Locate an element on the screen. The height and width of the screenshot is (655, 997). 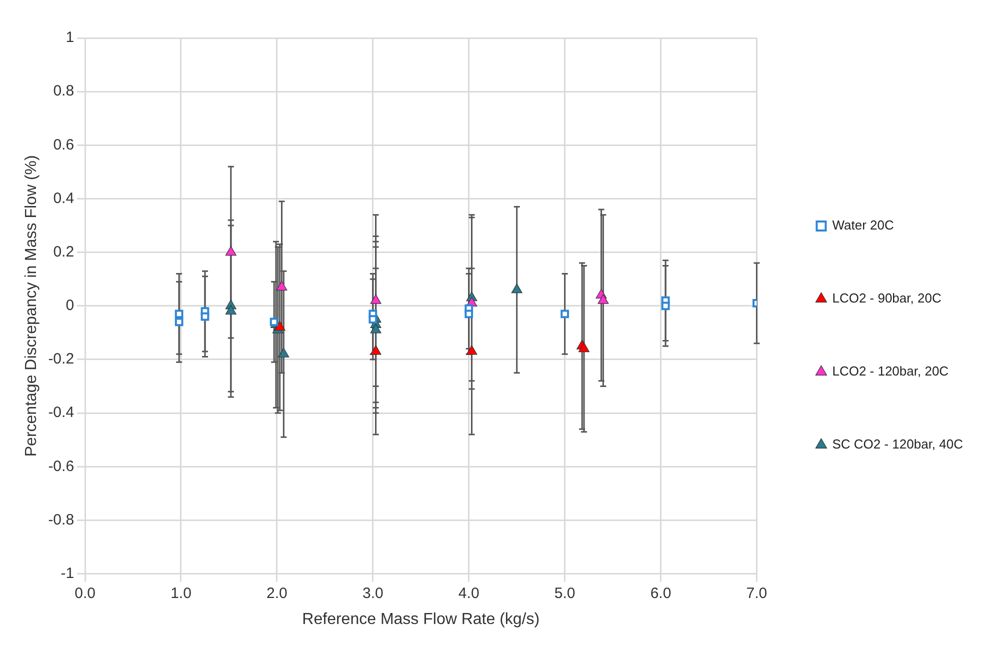
x-tick-label: 0.0 is located at coordinates (85, 593).